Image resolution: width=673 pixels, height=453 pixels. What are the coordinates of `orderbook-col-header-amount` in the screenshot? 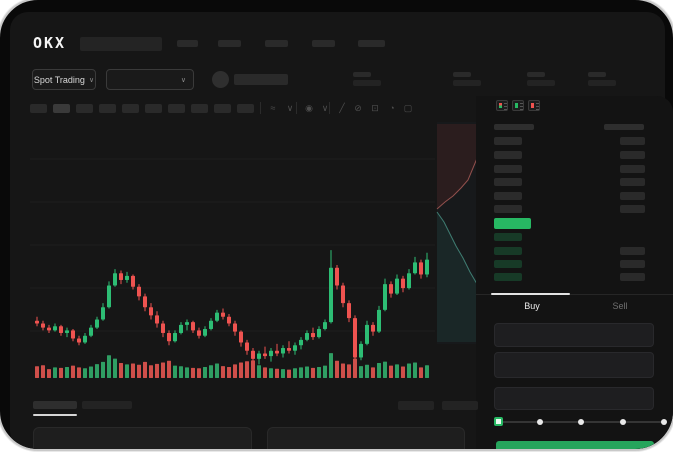 It's located at (624, 127).